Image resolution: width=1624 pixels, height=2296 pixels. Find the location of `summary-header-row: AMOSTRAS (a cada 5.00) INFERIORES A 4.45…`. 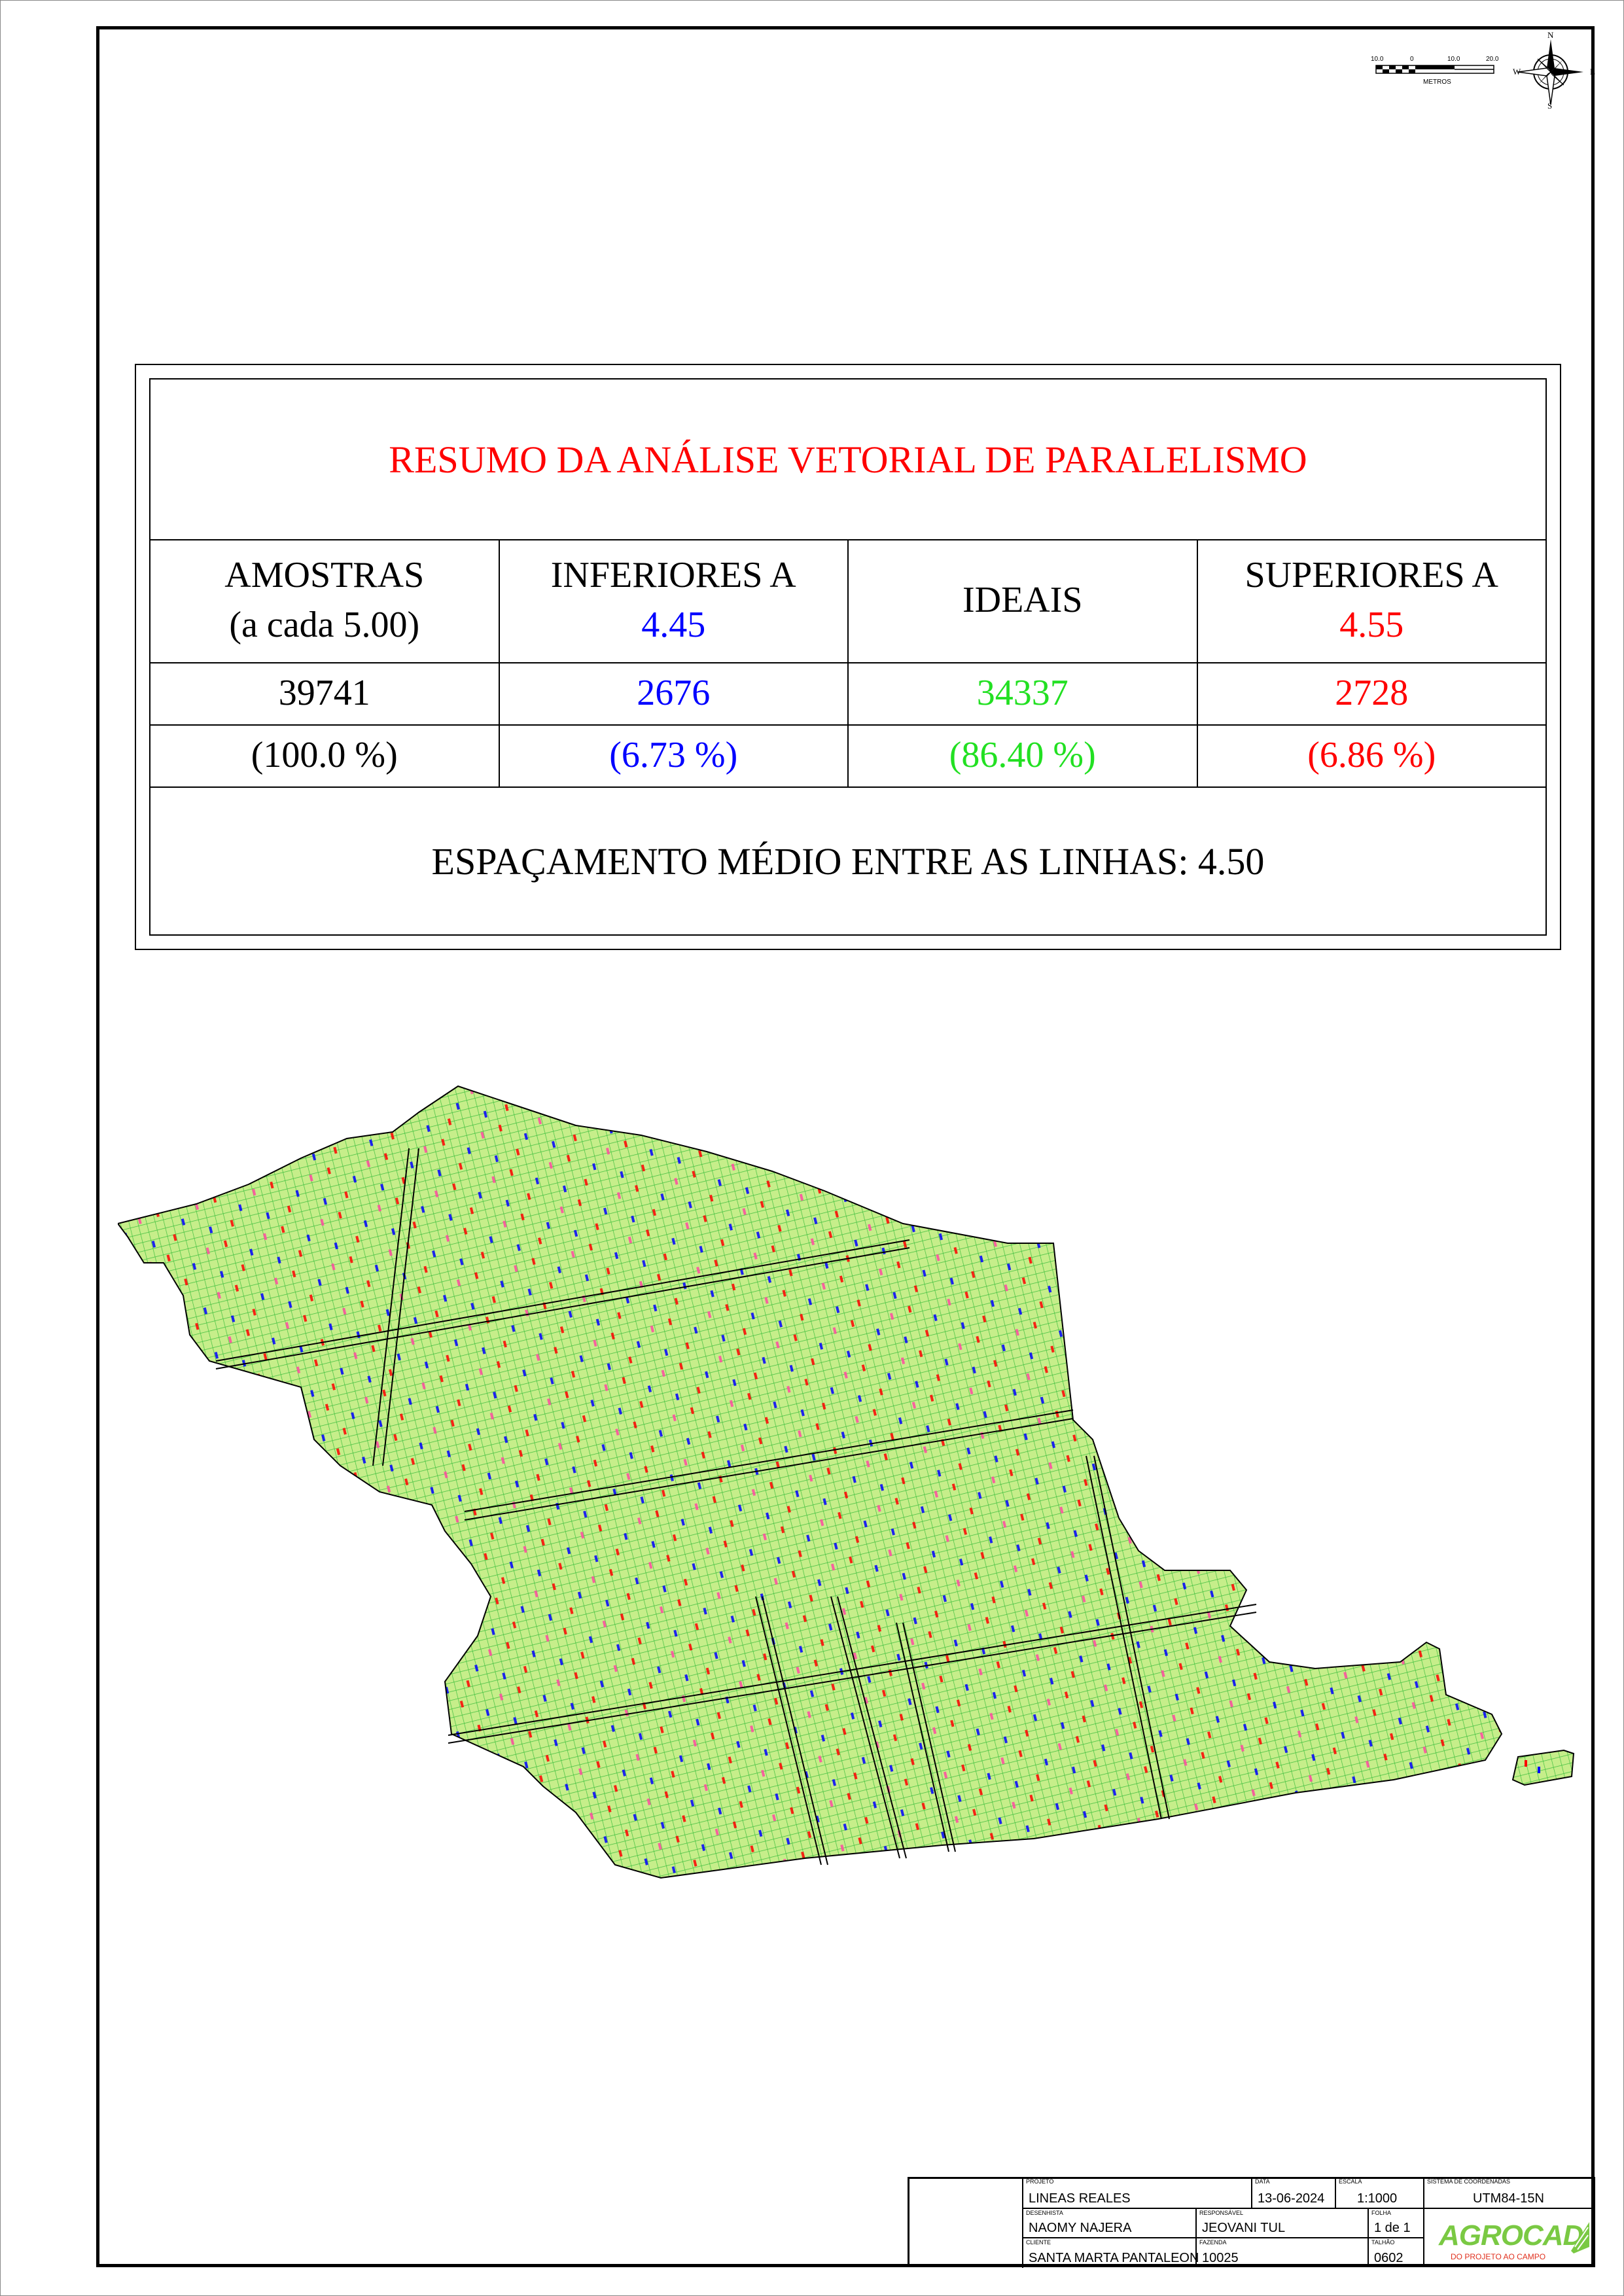

summary-header-row: AMOSTRAS (a cada 5.00) INFERIORES A 4.45… is located at coordinates (847, 601).